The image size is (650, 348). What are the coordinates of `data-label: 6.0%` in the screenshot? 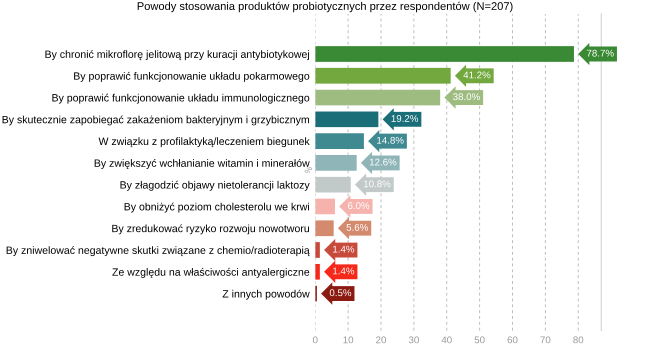 It's located at (359, 206).